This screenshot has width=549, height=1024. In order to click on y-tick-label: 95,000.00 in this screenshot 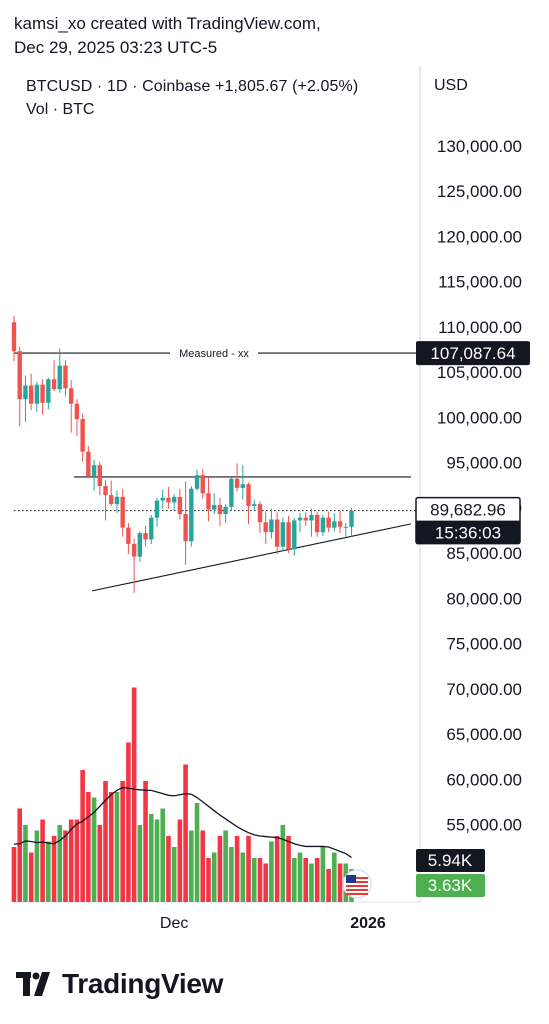, I will do `click(484, 463)`.